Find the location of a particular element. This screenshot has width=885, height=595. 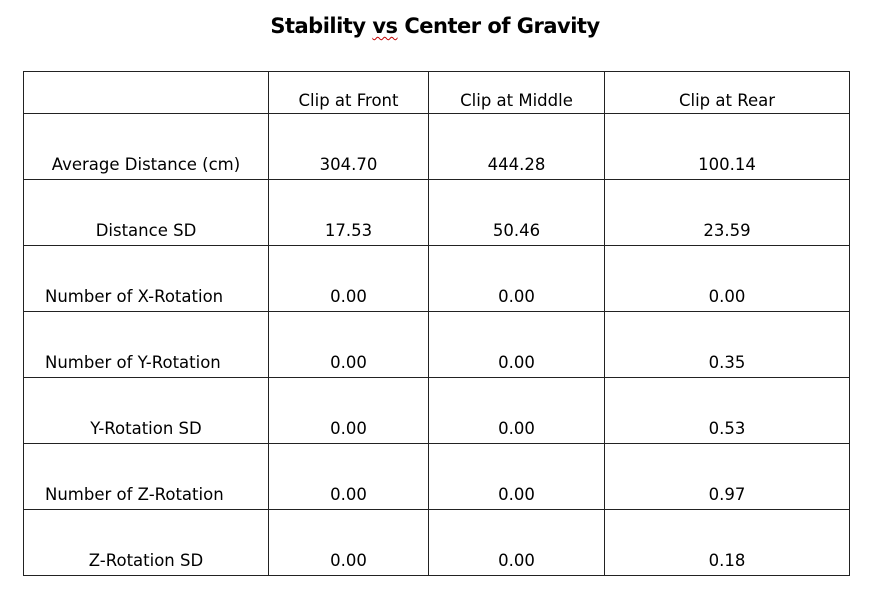

table-row: Z-Rotation SD 0.00 0.00 0.18 is located at coordinates (436, 542).